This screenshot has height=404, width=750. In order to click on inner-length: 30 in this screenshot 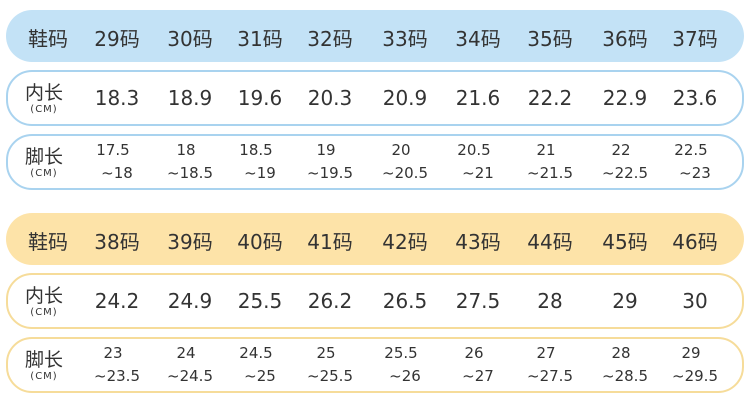, I will do `click(695, 301)`.